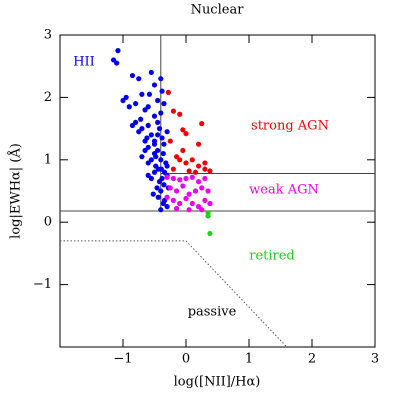 Image resolution: width=409 pixels, height=413 pixels. What do you see at coordinates (186, 359) in the screenshot?
I see `x-tick-label: 0` at bounding box center [186, 359].